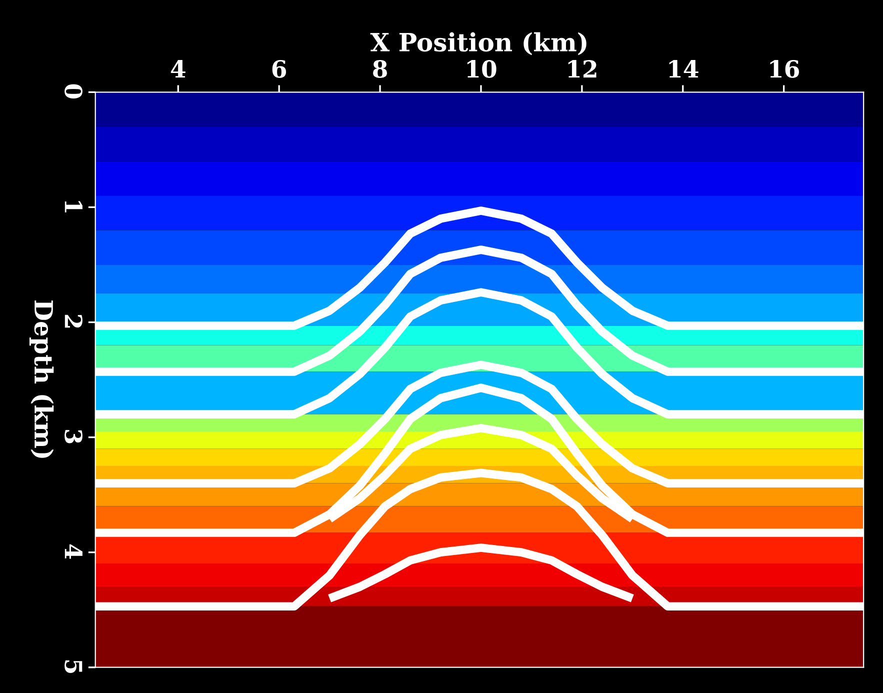 The height and width of the screenshot is (693, 883). I want to click on y-tick-label: 0, so click(73, 91).